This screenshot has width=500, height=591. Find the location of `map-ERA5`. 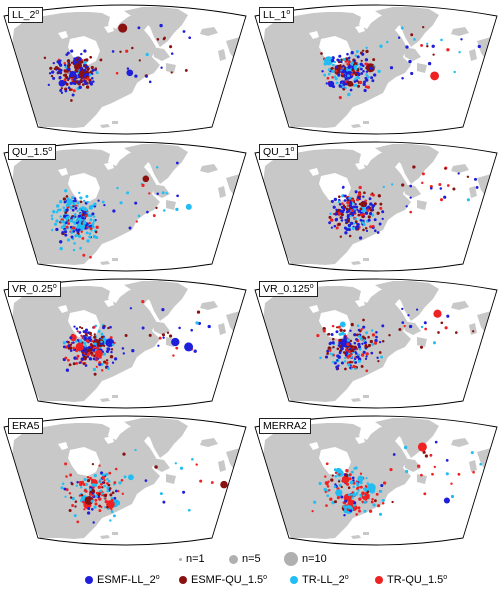

map-ERA5 is located at coordinates (125, 480).